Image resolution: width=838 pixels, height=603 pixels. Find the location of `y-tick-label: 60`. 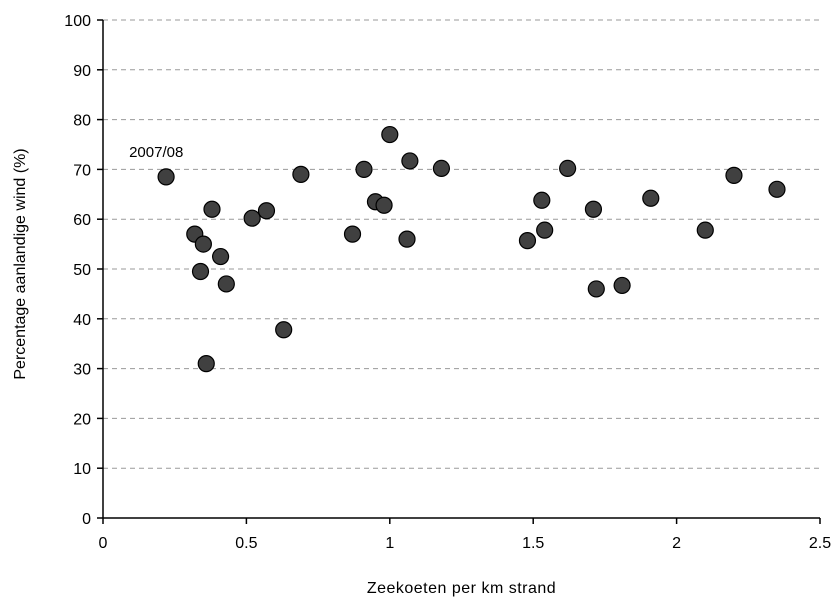

y-tick-label: 60 is located at coordinates (82, 220).